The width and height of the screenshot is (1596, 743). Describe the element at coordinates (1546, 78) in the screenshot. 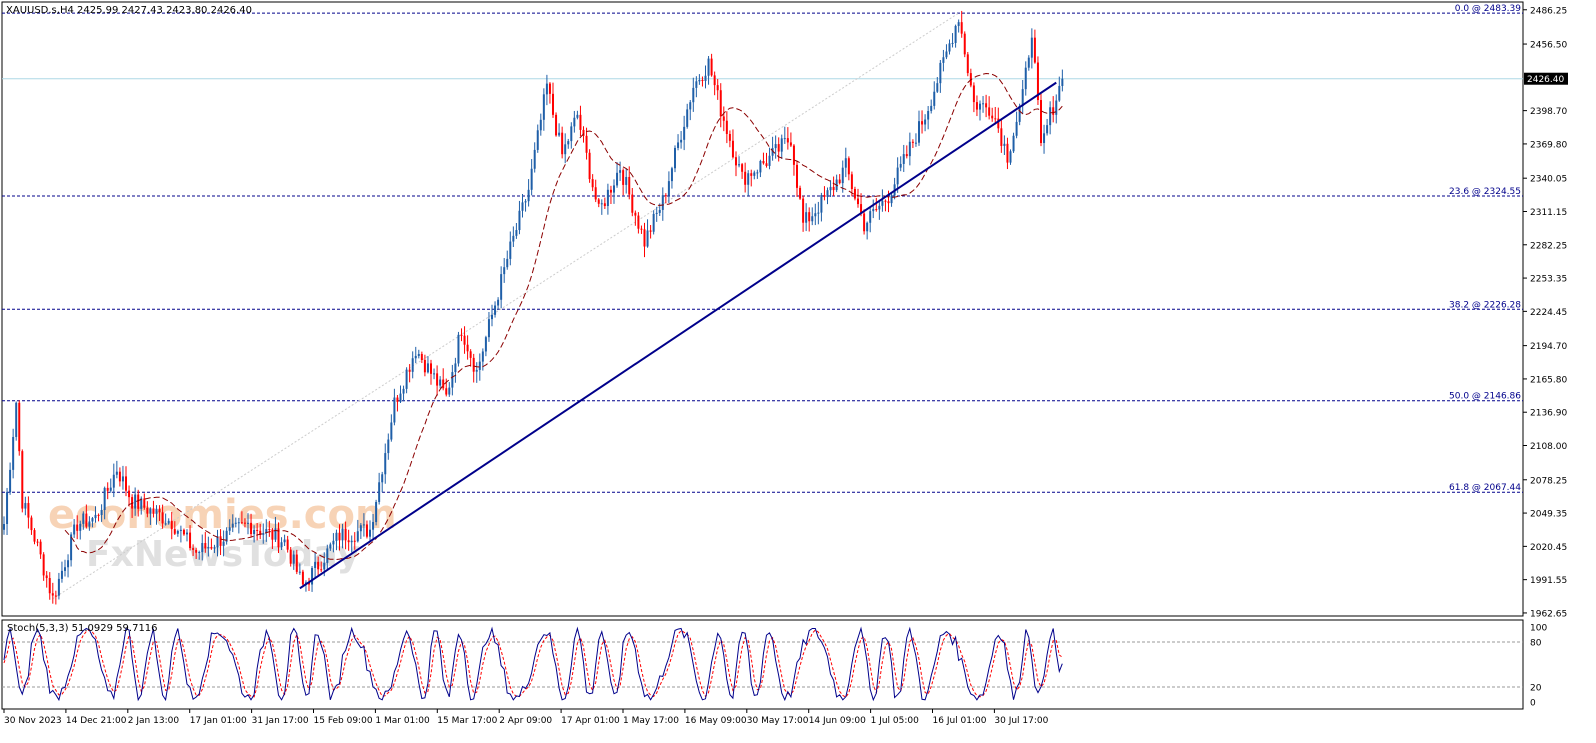

I see `current-price-box` at that location.